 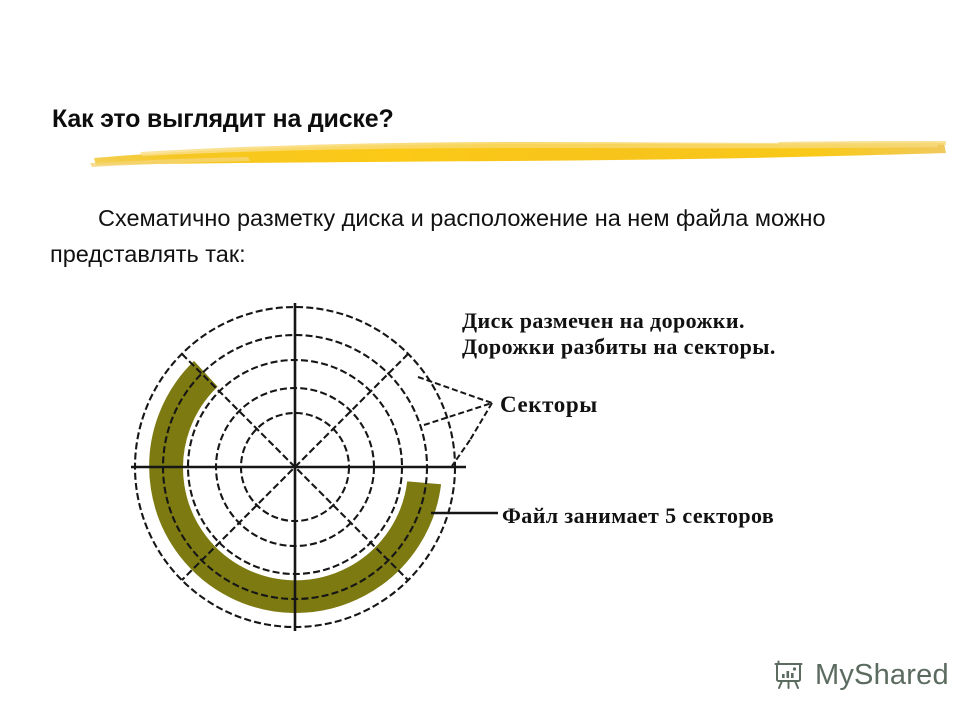 I want to click on title-underline-brushstroke, so click(x=518, y=154).